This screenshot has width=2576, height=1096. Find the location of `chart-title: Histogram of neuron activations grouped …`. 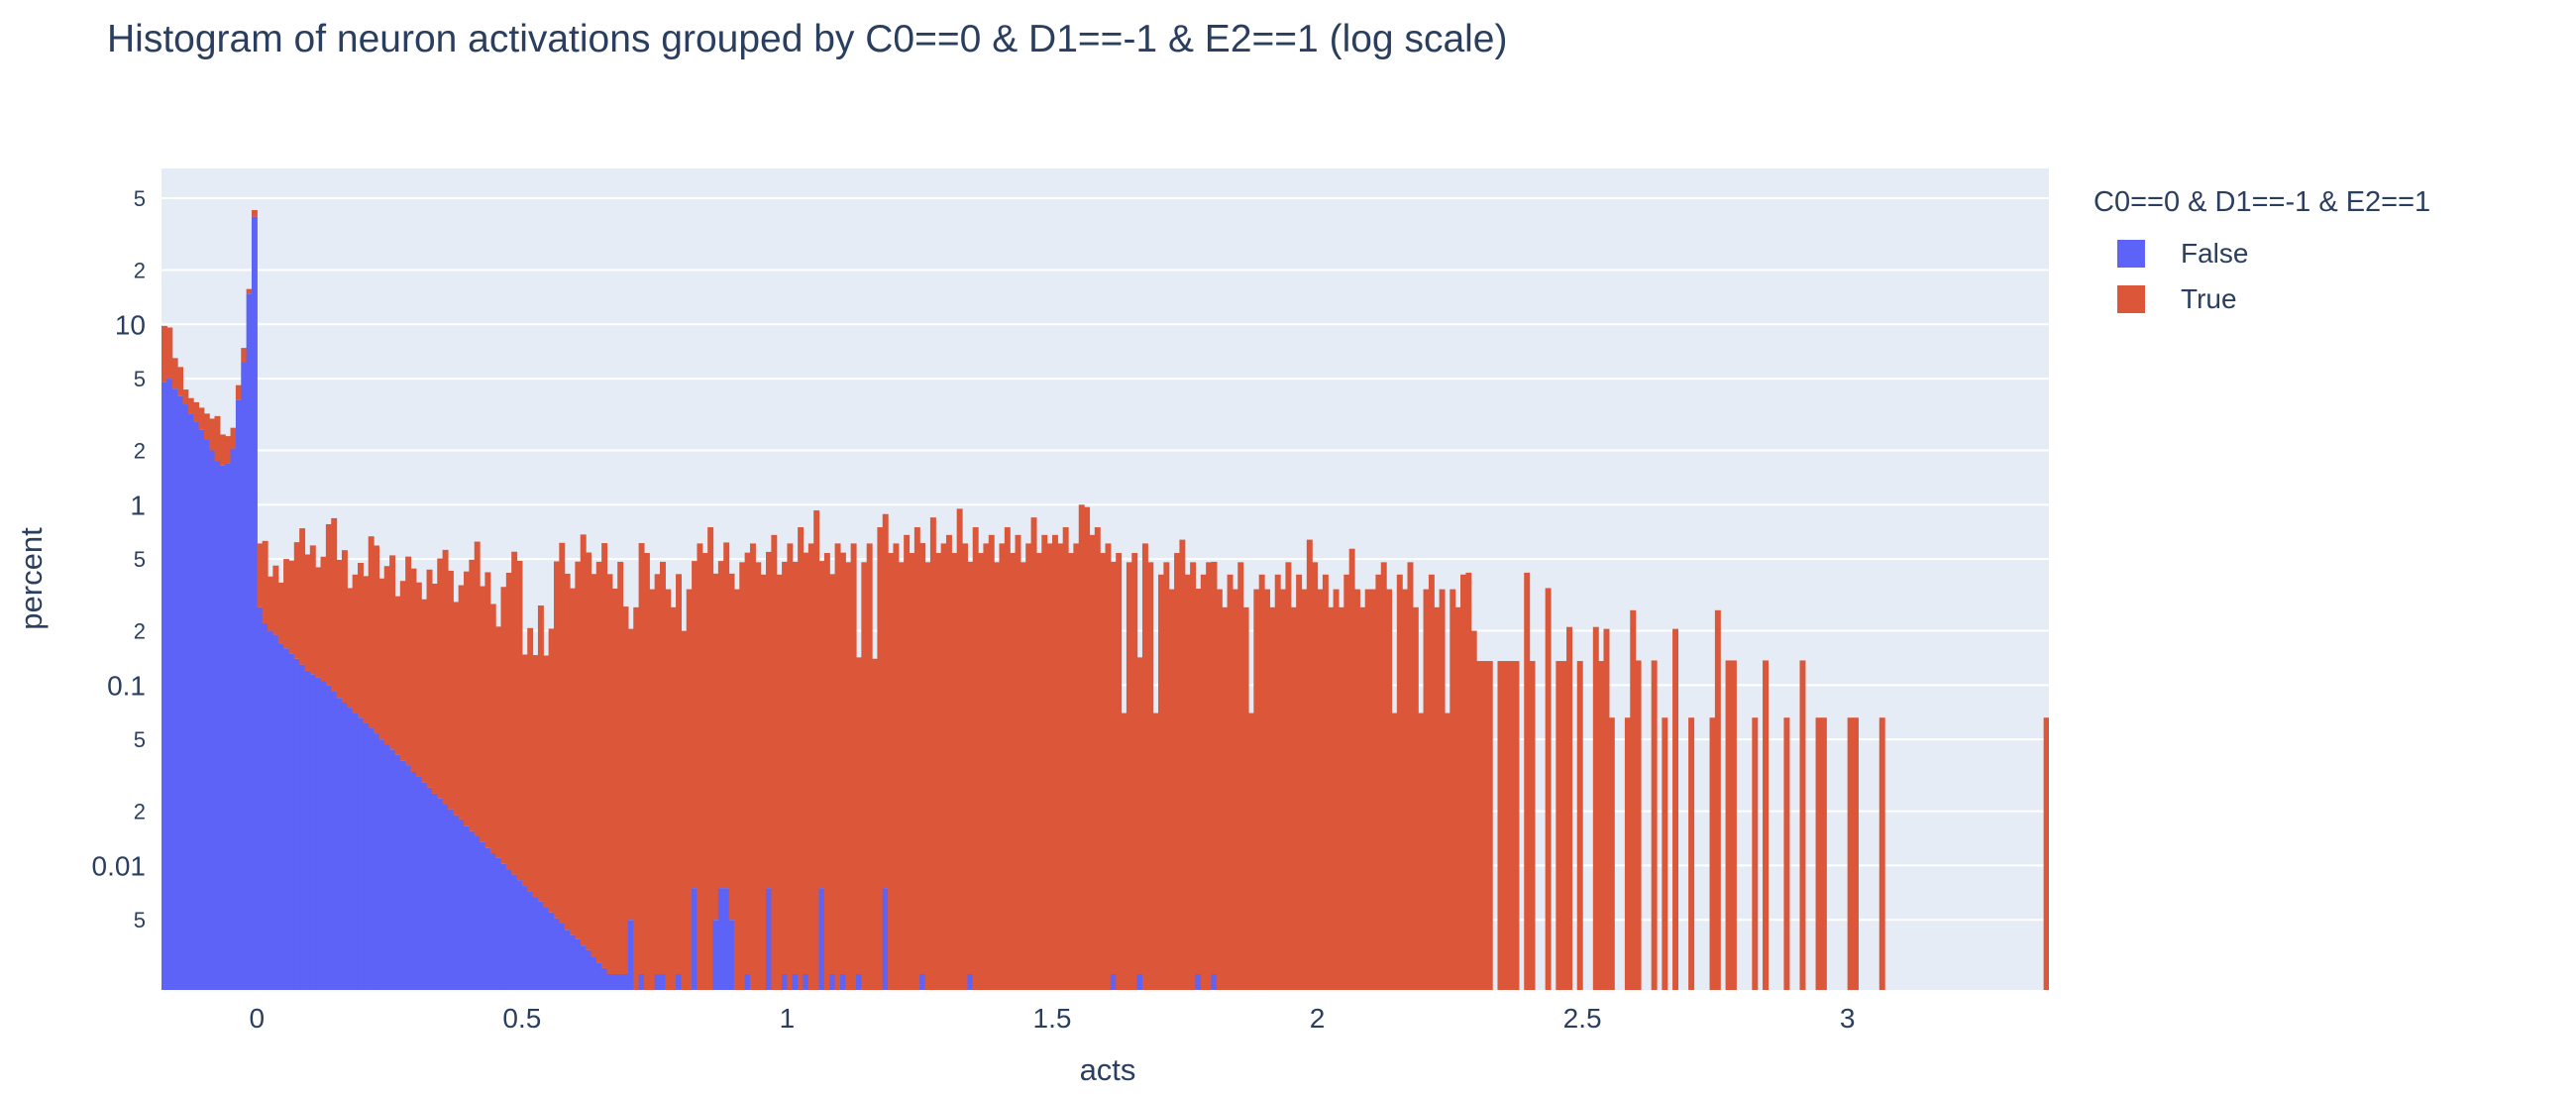

chart-title: Histogram of neuron activations grouped … is located at coordinates (807, 39).